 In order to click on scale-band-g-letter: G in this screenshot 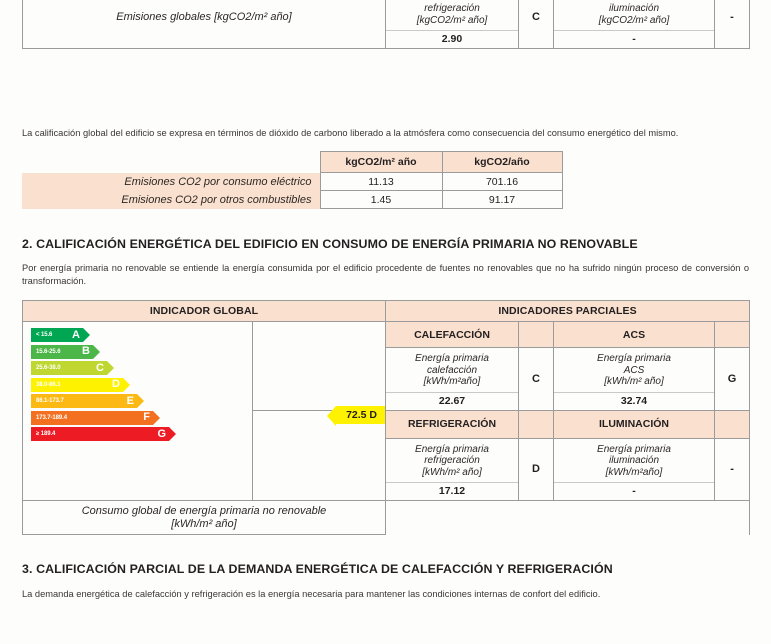, I will do `click(161, 433)`.